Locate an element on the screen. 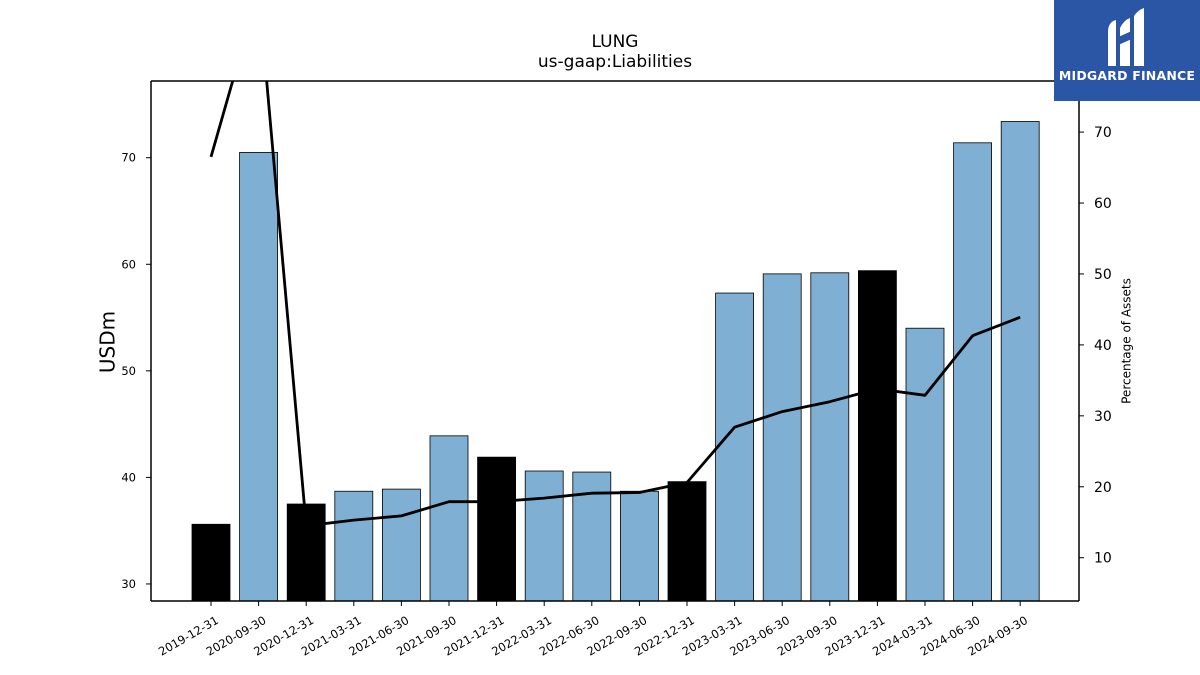  y-axis-label: USDm is located at coordinates (108, 342).